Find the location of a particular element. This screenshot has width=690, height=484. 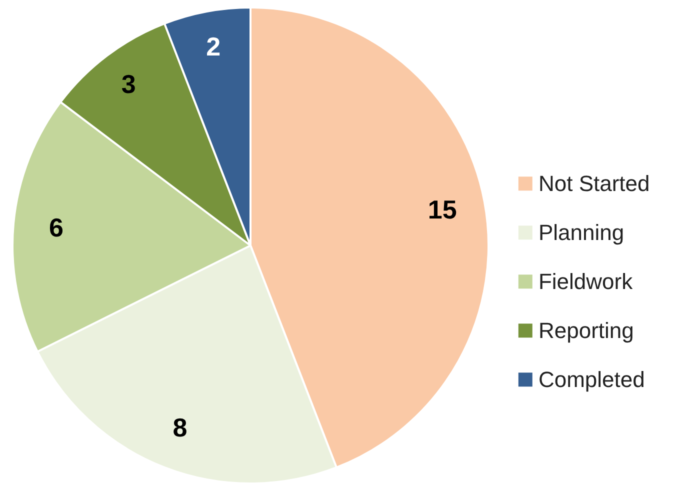

legend-label: Reporting is located at coordinates (586, 331).